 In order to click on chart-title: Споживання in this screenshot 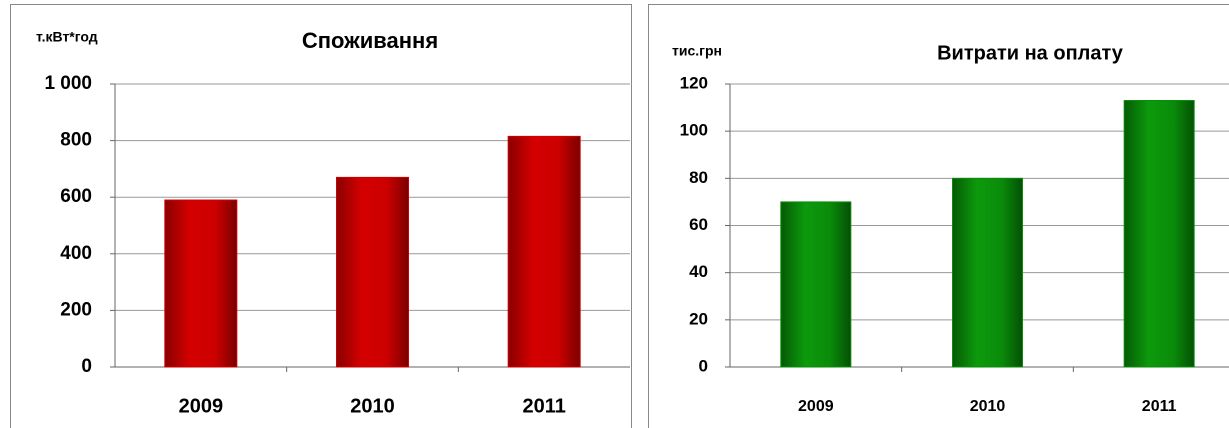, I will do `click(370, 40)`.